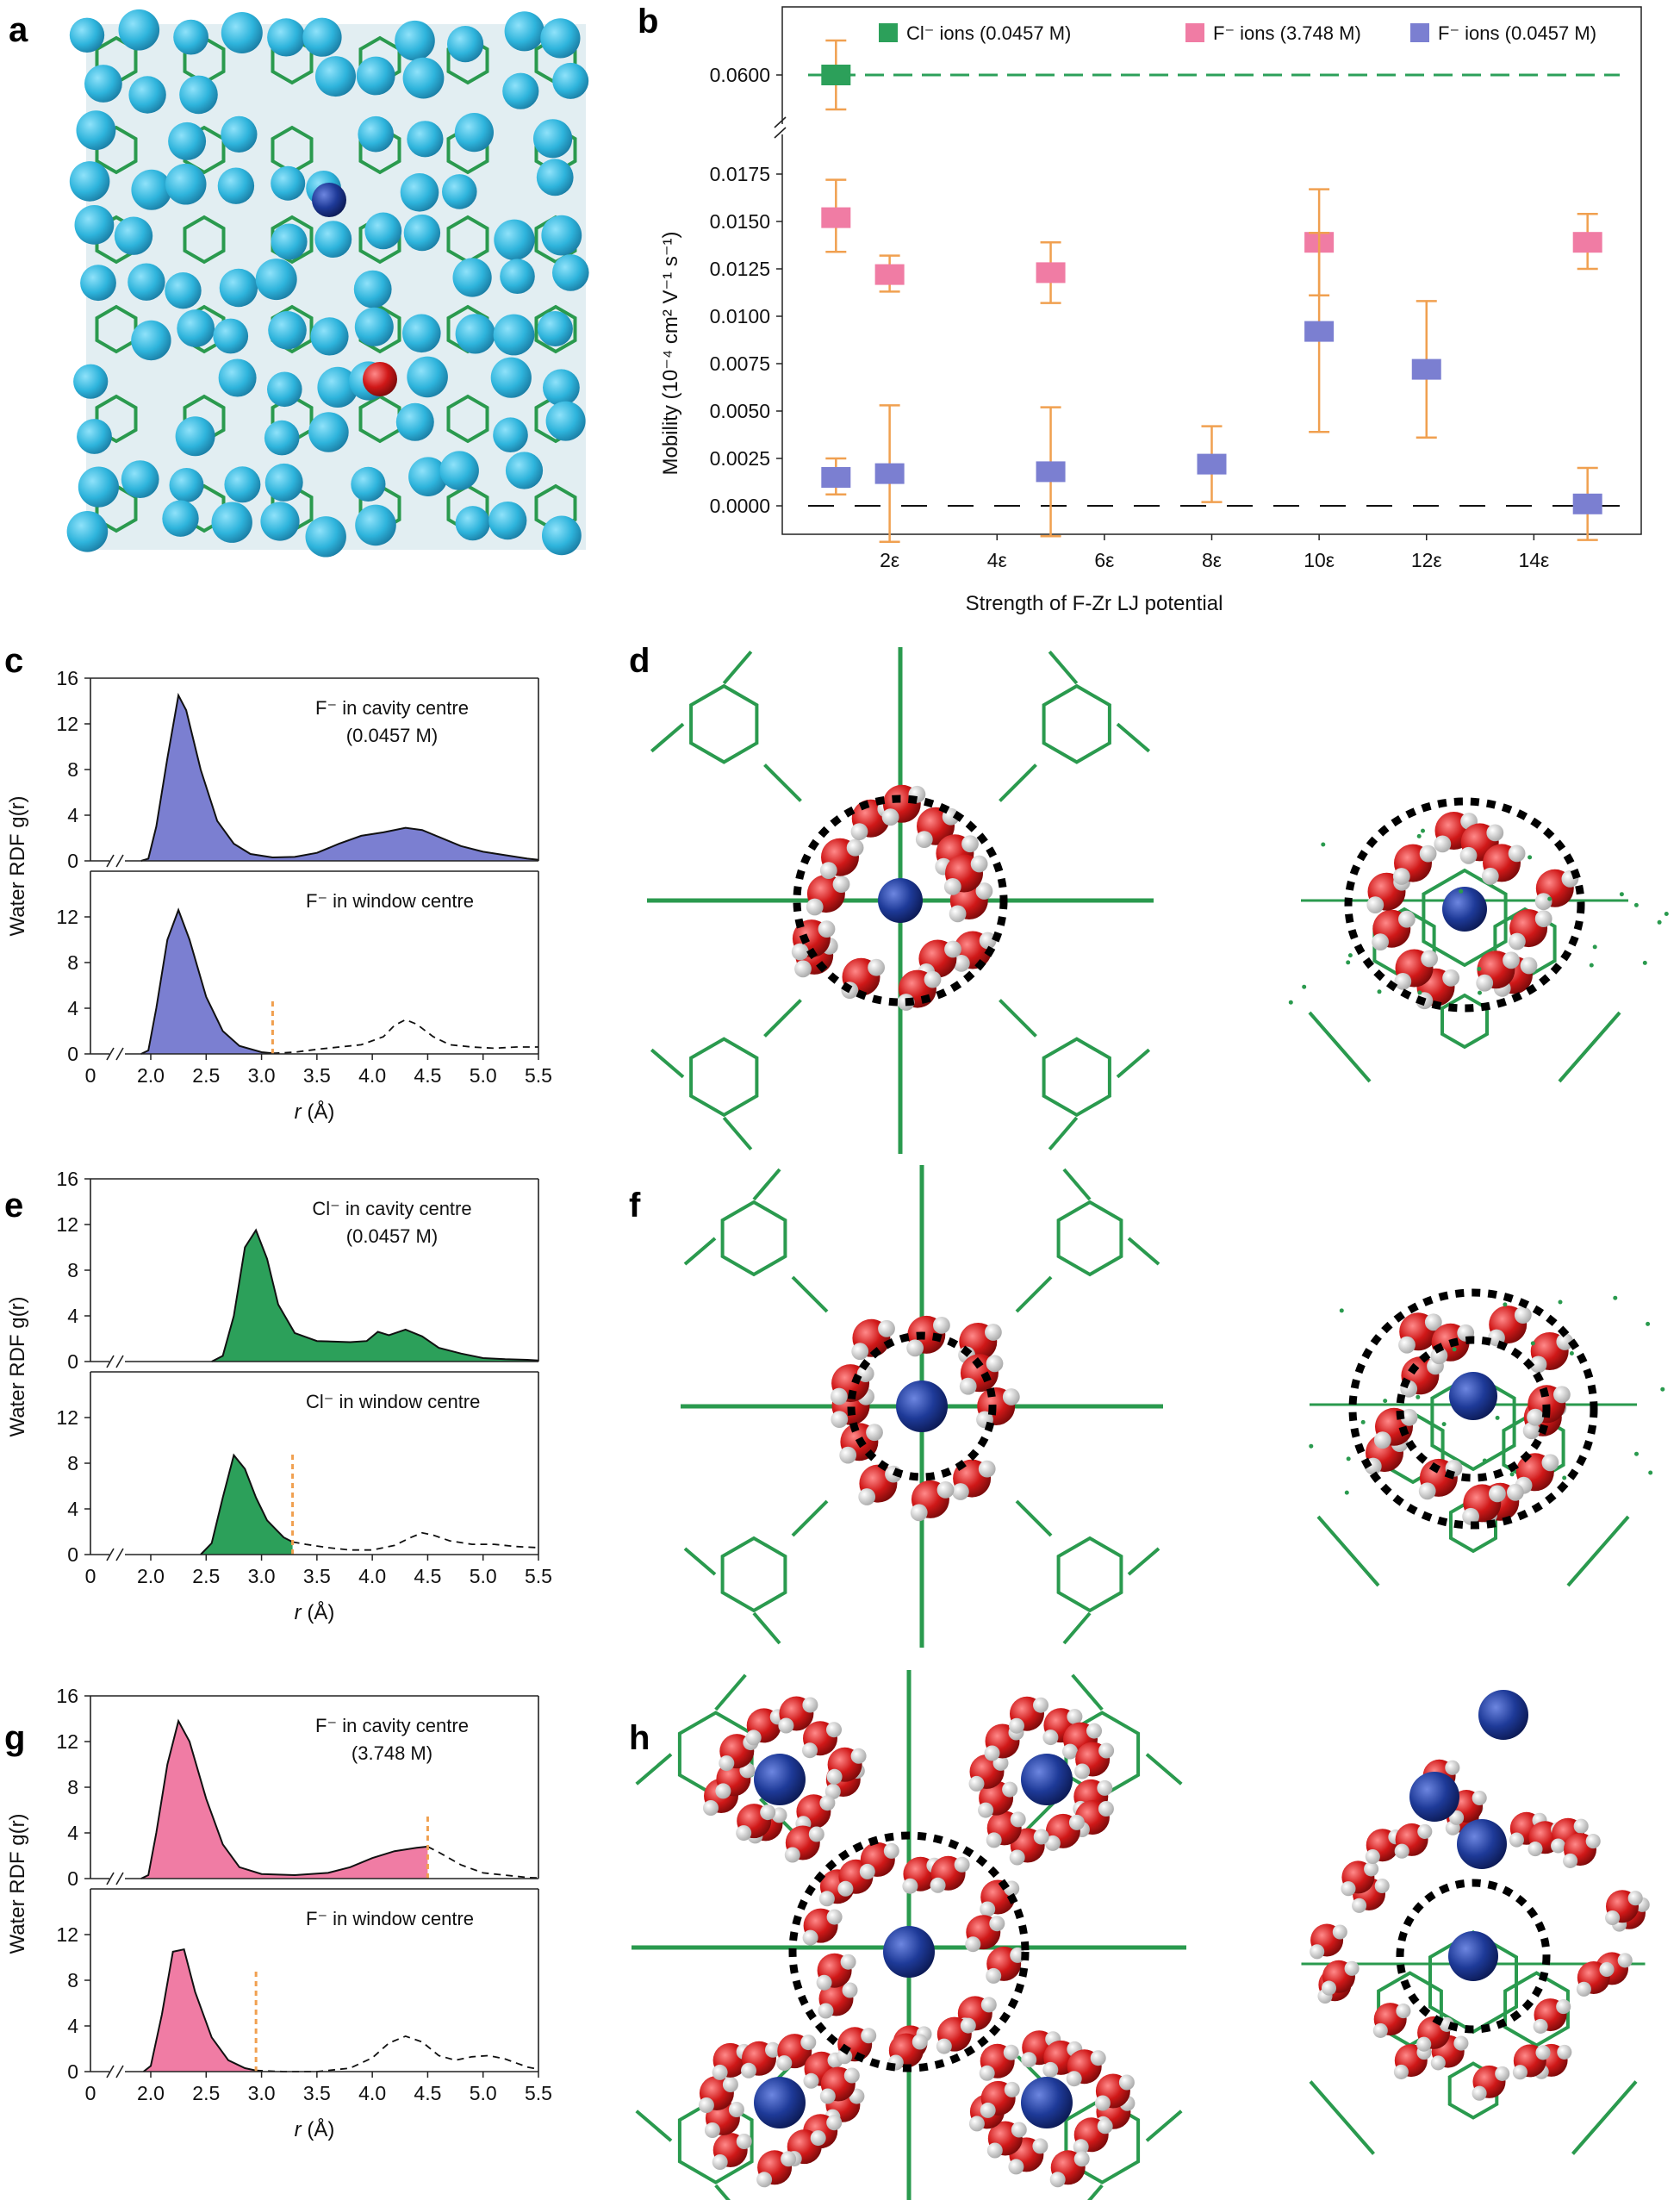  What do you see at coordinates (782, 129) in the screenshot?
I see `y-axis-break-gap` at bounding box center [782, 129].